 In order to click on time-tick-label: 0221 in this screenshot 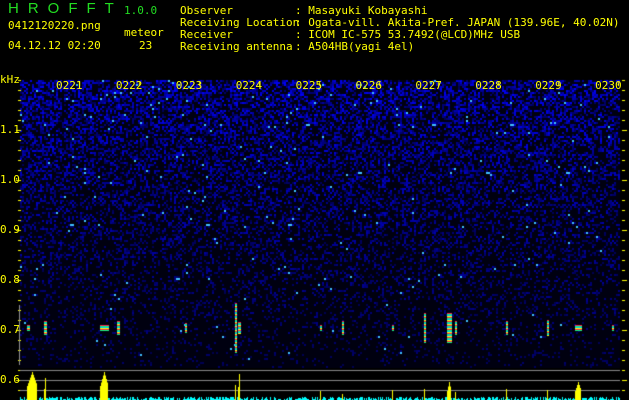, I will do `click(69, 85)`.